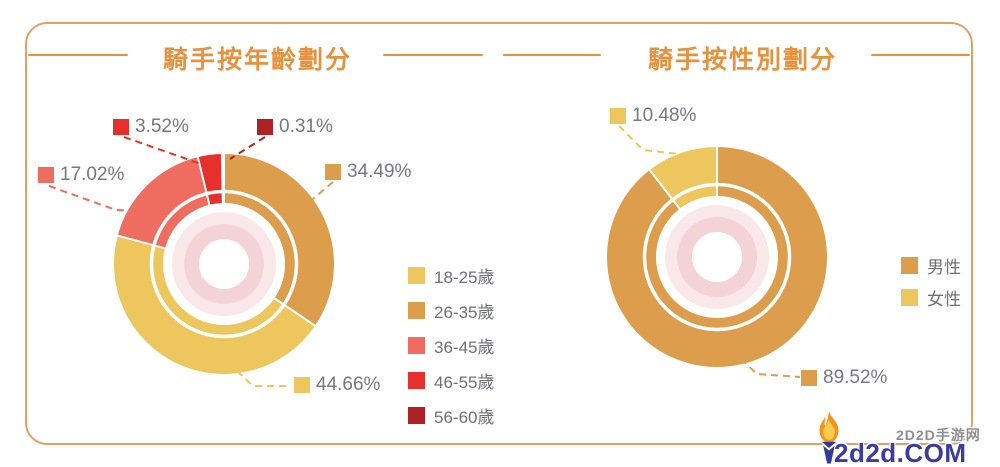  I want to click on watermark-domain: 2d2d.COM, so click(900, 452).